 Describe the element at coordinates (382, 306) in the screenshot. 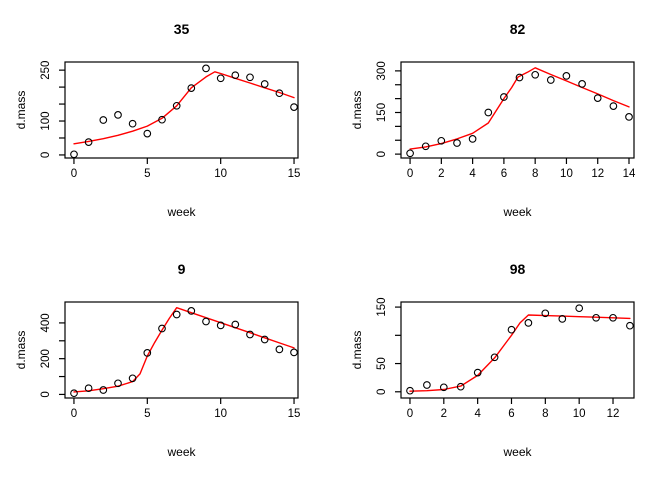

I see `y-tick-label: 150` at that location.